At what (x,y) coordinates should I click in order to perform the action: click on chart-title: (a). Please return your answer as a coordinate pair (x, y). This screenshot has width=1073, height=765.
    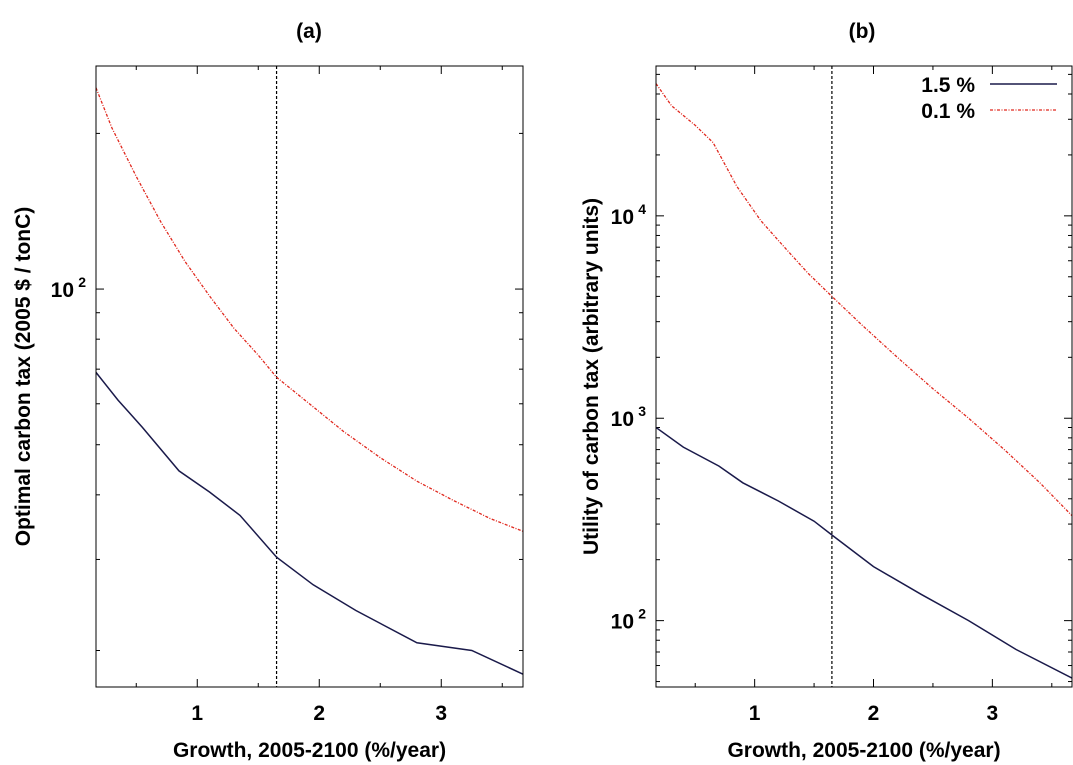
    Looking at the image, I should click on (309, 31).